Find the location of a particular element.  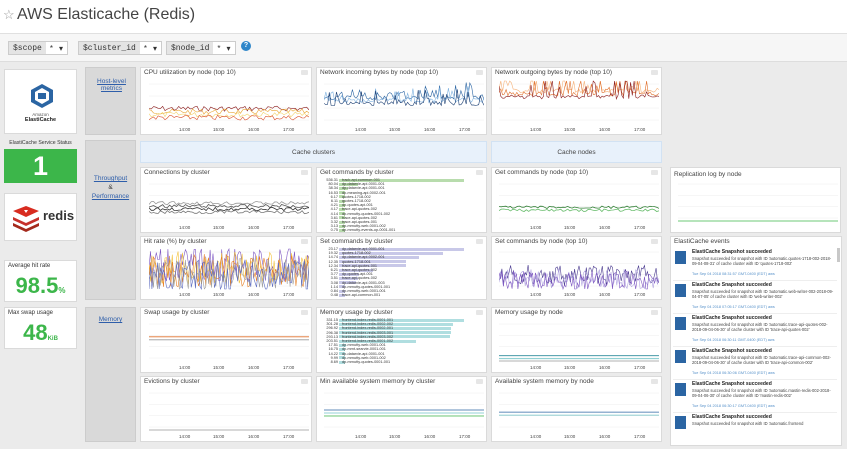

toplist-name: trace-api-quotes-002 is located at coordinates (360, 217).